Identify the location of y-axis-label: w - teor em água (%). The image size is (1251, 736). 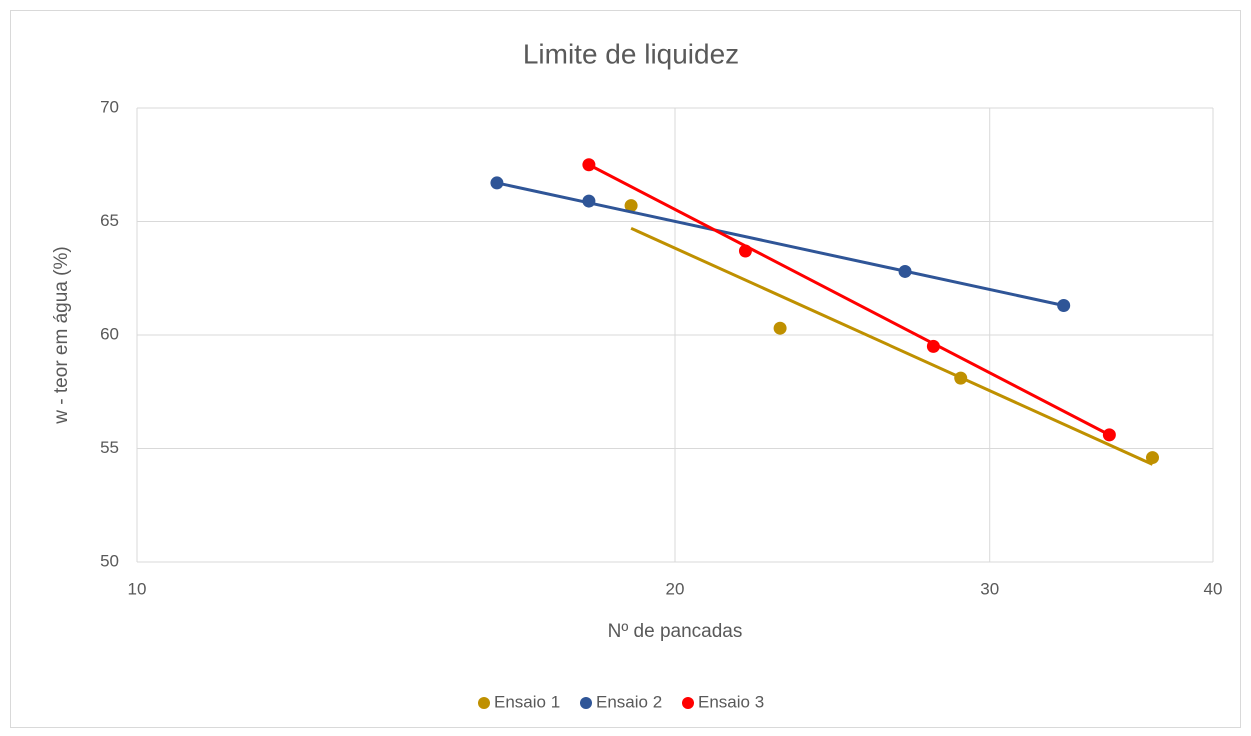
(61, 335).